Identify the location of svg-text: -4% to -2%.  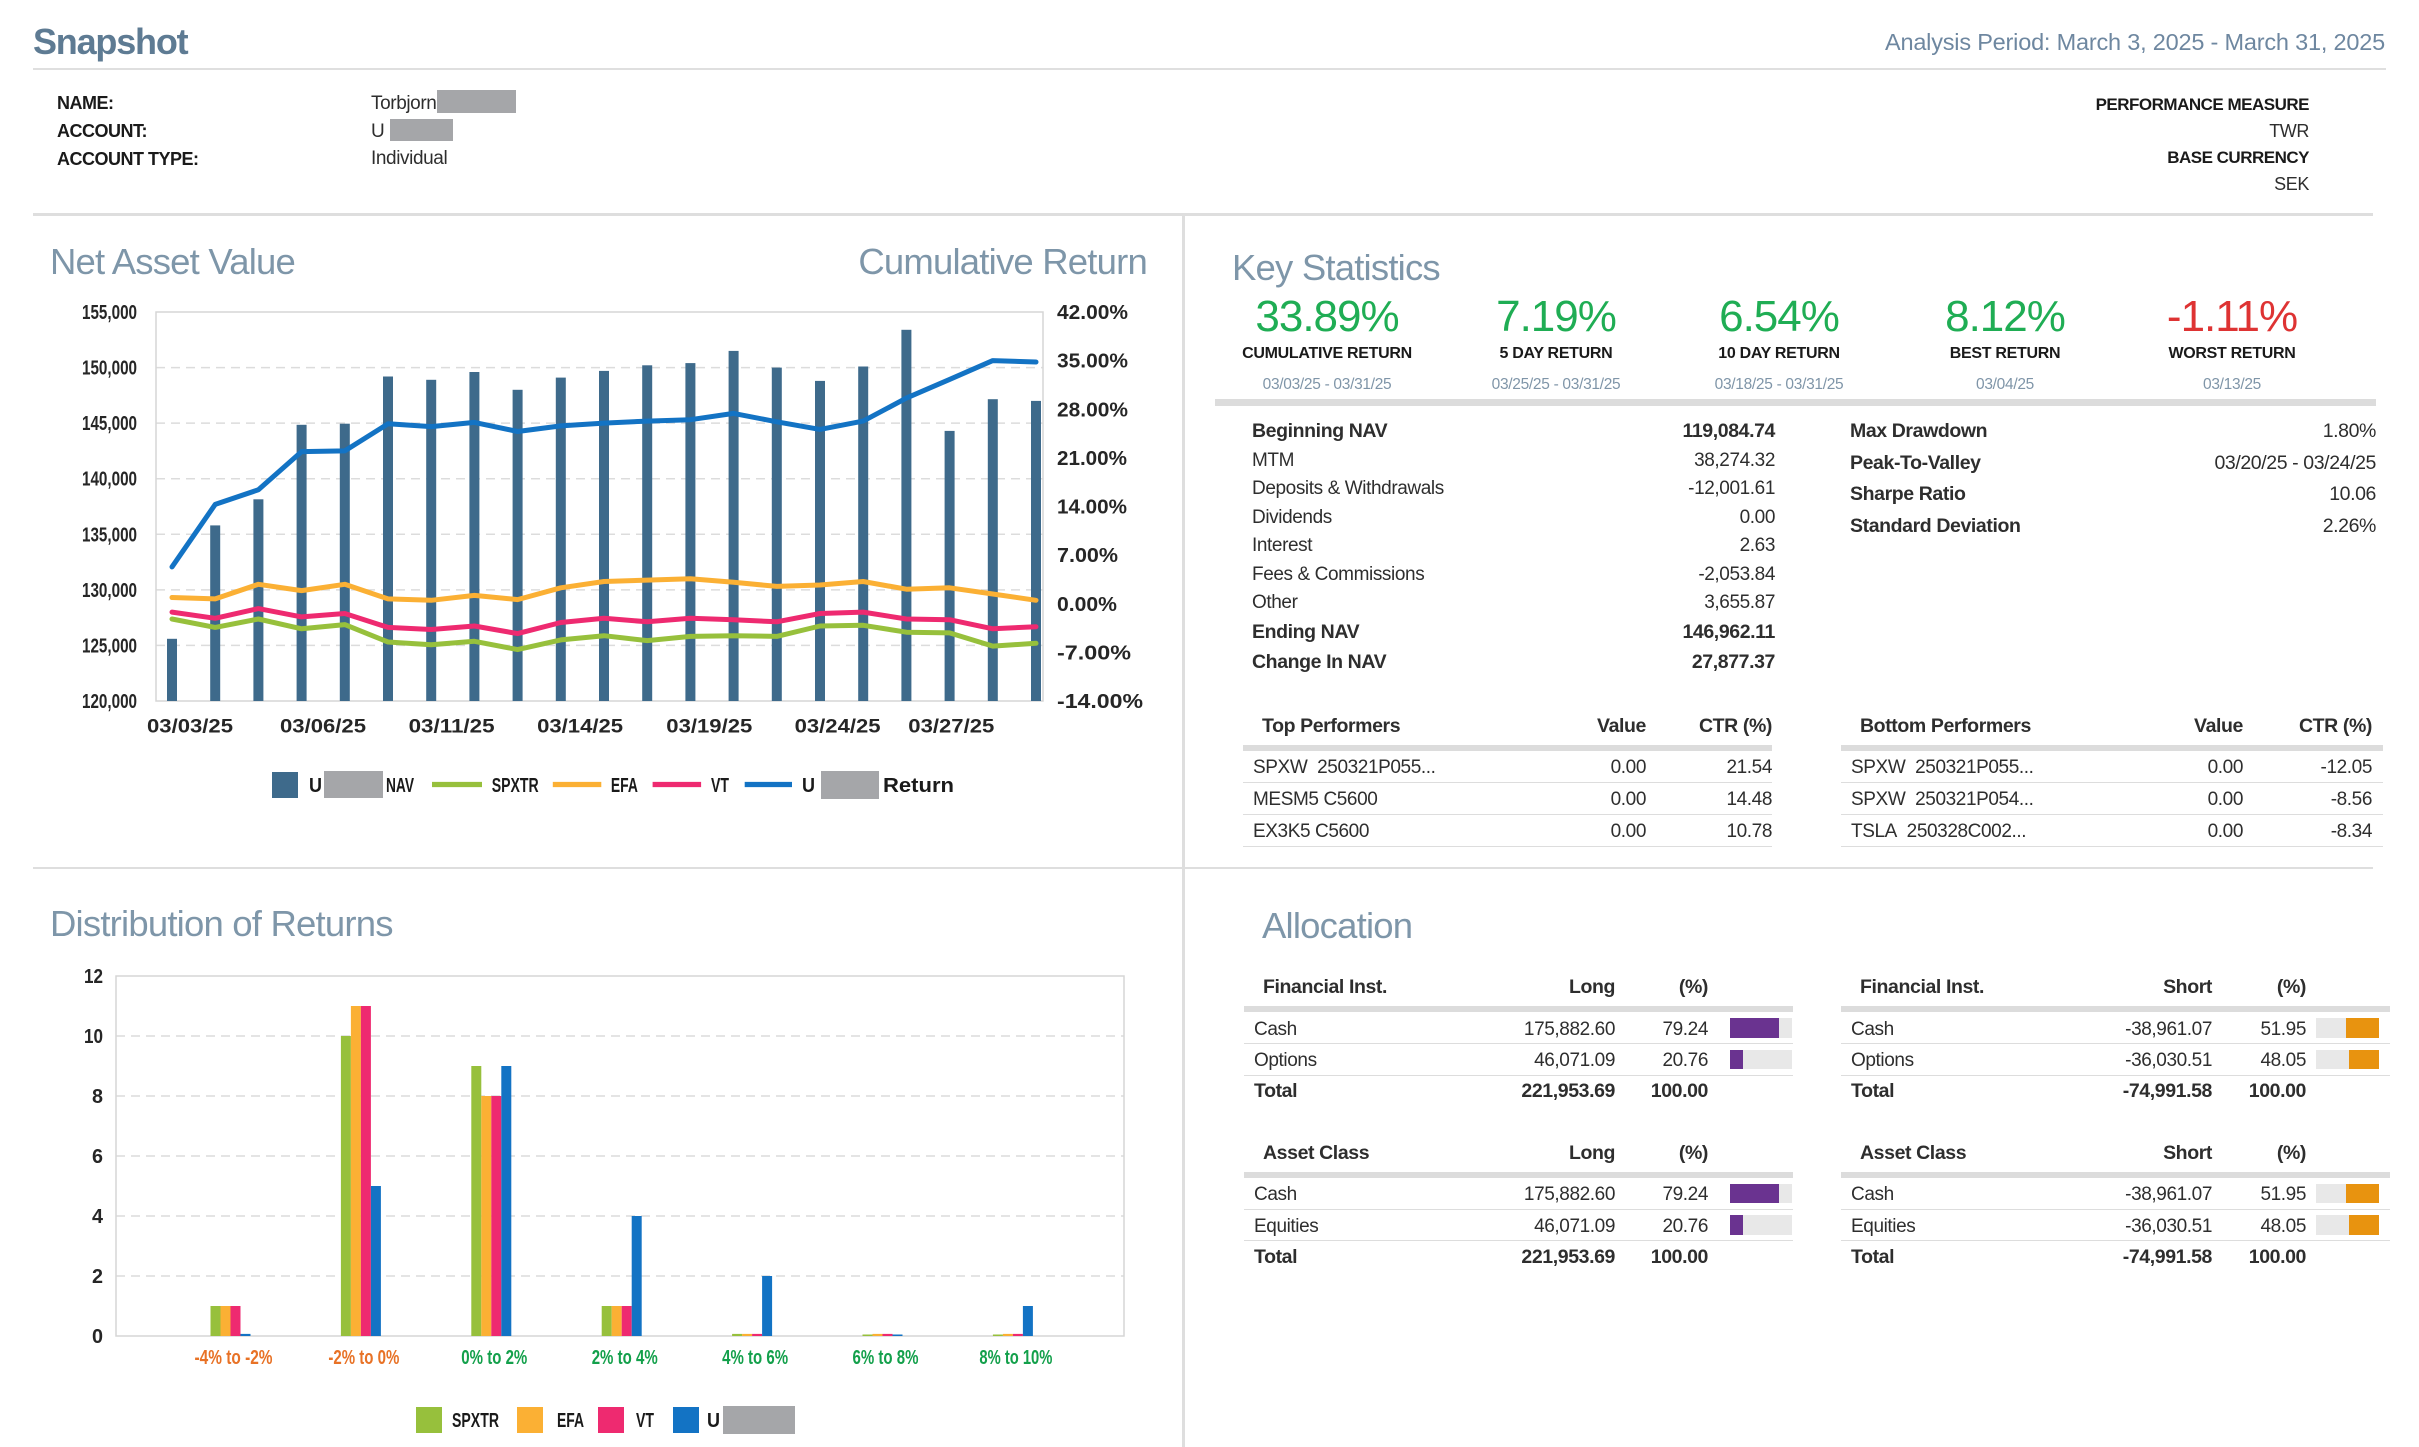
(234, 1358).